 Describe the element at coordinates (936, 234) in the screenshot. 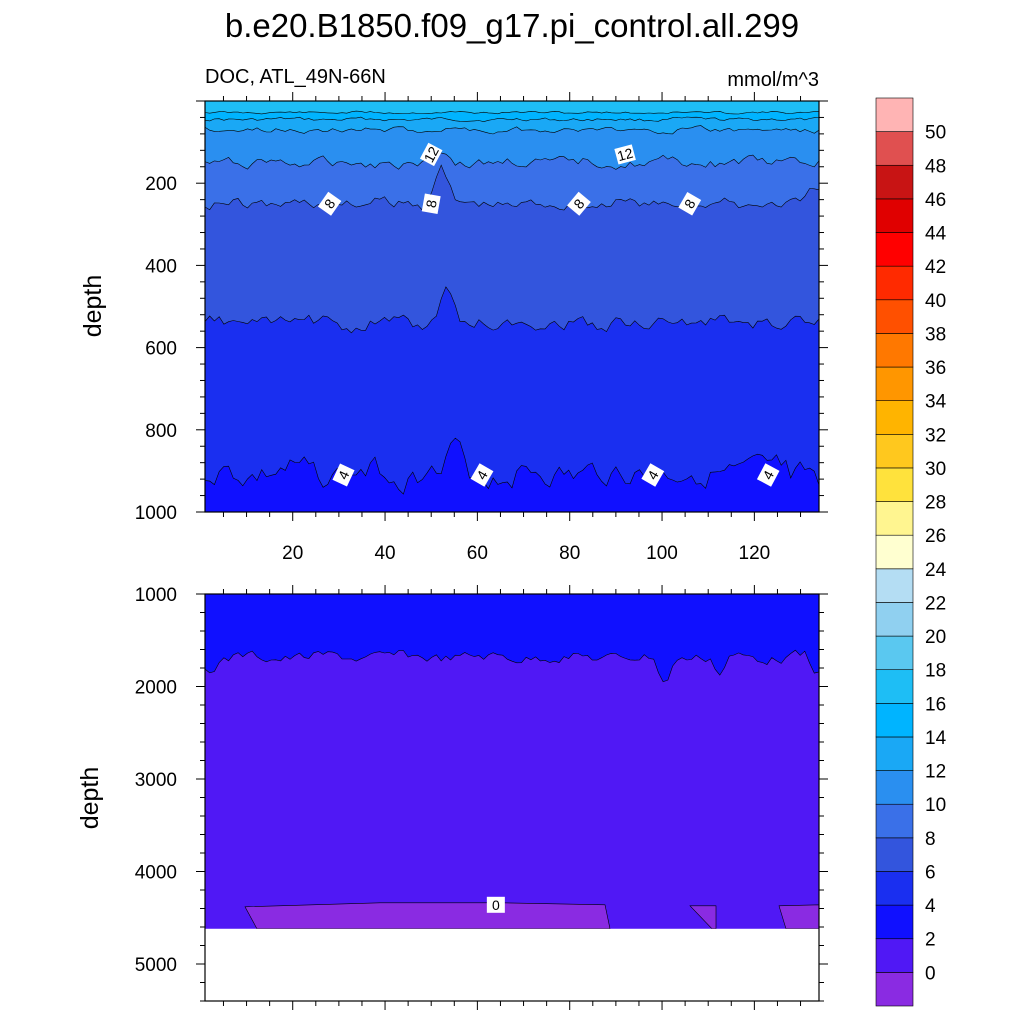

I see `colorbar-label-44: 44` at that location.